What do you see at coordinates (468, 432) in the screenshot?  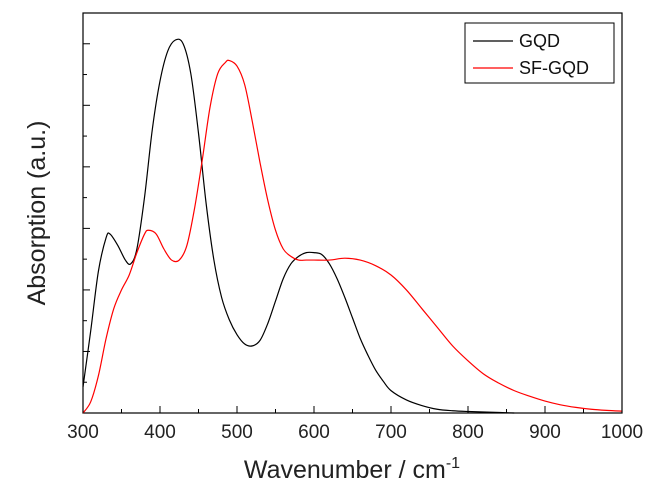 I see `x-tick-label: 800` at bounding box center [468, 432].